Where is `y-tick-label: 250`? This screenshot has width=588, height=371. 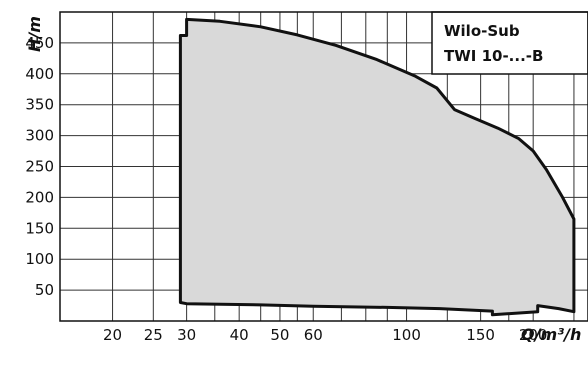 y-tick-label: 250 is located at coordinates (39, 167).